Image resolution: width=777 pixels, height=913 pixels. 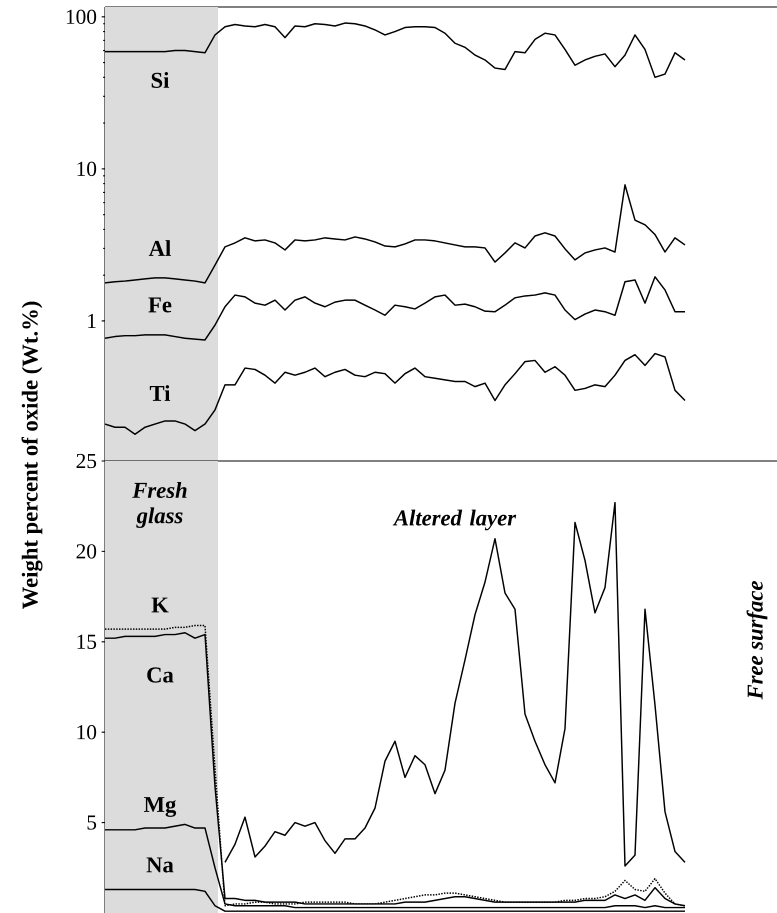 What do you see at coordinates (161, 80) in the screenshot?
I see `annotation: Si` at bounding box center [161, 80].